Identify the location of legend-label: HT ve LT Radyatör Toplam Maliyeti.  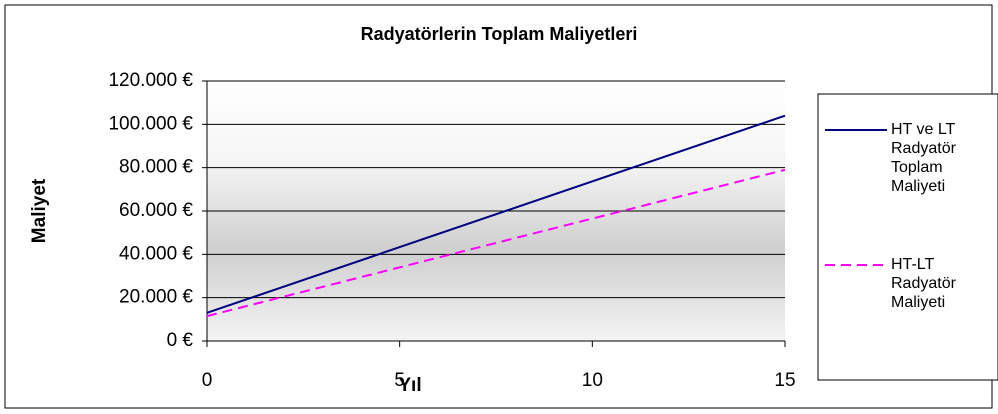
(923, 158).